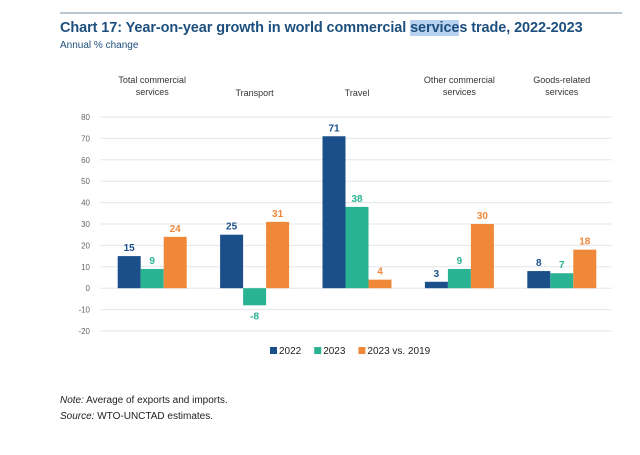  Describe the element at coordinates (255, 93) in the screenshot. I see `category-label: Transport` at that location.